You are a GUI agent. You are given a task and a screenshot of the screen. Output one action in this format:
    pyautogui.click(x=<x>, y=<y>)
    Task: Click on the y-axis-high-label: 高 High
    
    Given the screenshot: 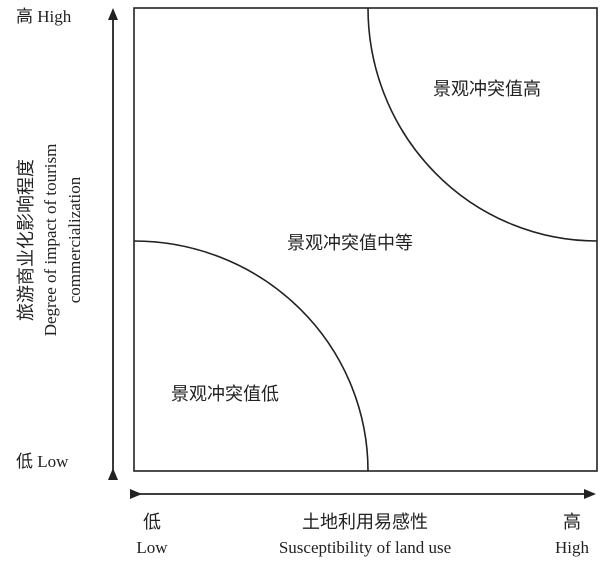 What is the action you would take?
    pyautogui.click(x=44, y=16)
    